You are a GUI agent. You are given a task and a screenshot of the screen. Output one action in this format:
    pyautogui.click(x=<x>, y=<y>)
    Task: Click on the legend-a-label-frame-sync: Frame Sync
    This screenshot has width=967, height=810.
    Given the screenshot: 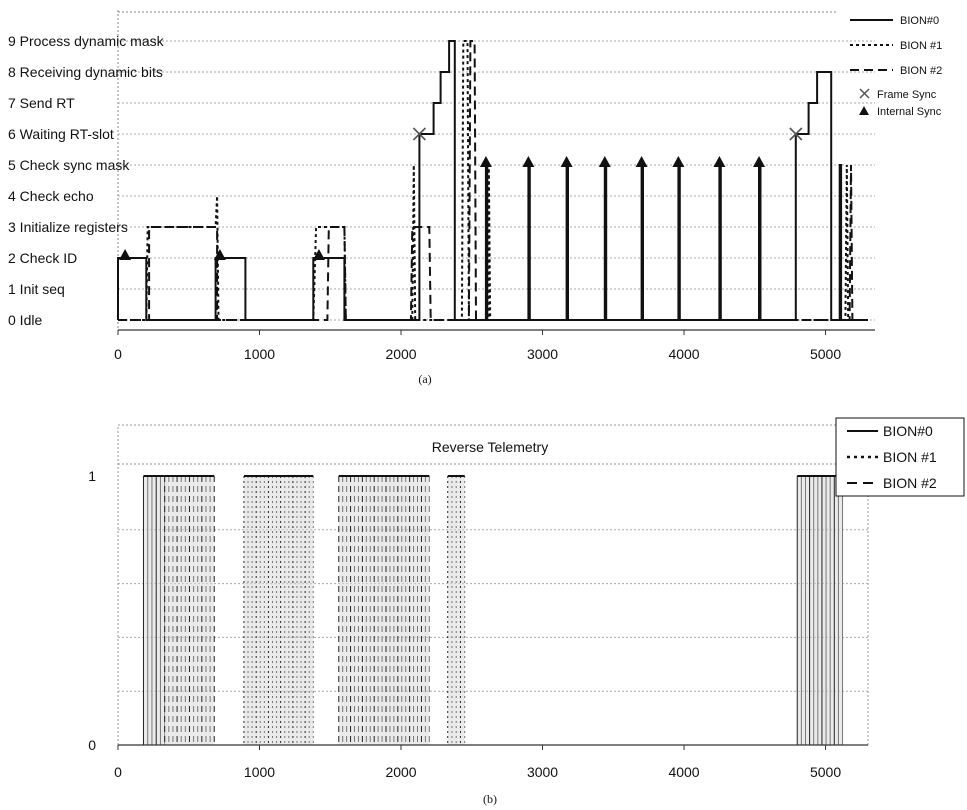 What is the action you would take?
    pyautogui.click(x=907, y=95)
    